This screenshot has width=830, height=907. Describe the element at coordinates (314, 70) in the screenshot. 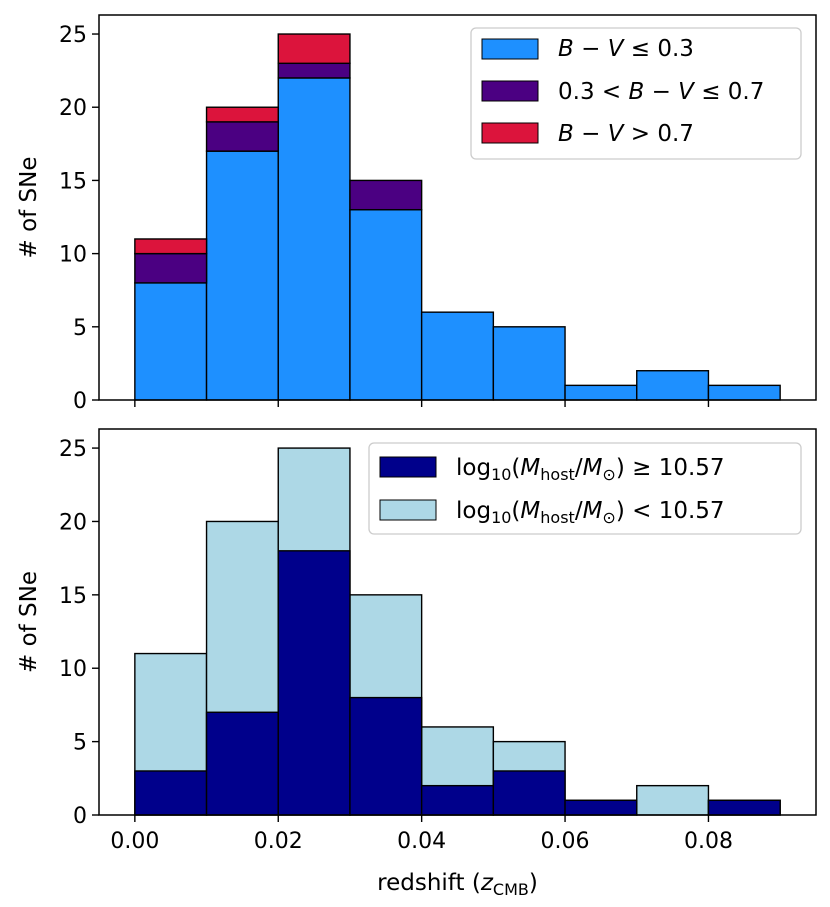

I see `bar-s1-bin2` at that location.